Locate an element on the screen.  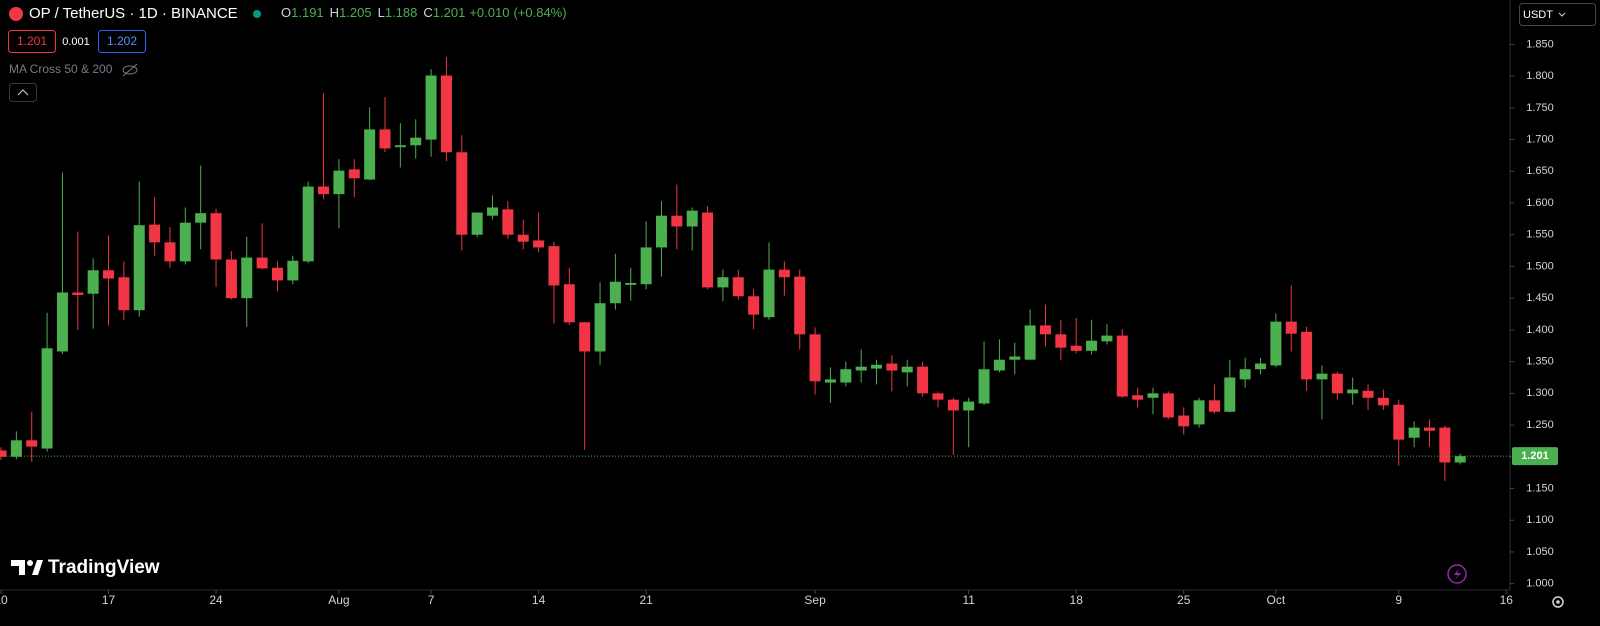
x-tick-label: 10 is located at coordinates (4, 600).